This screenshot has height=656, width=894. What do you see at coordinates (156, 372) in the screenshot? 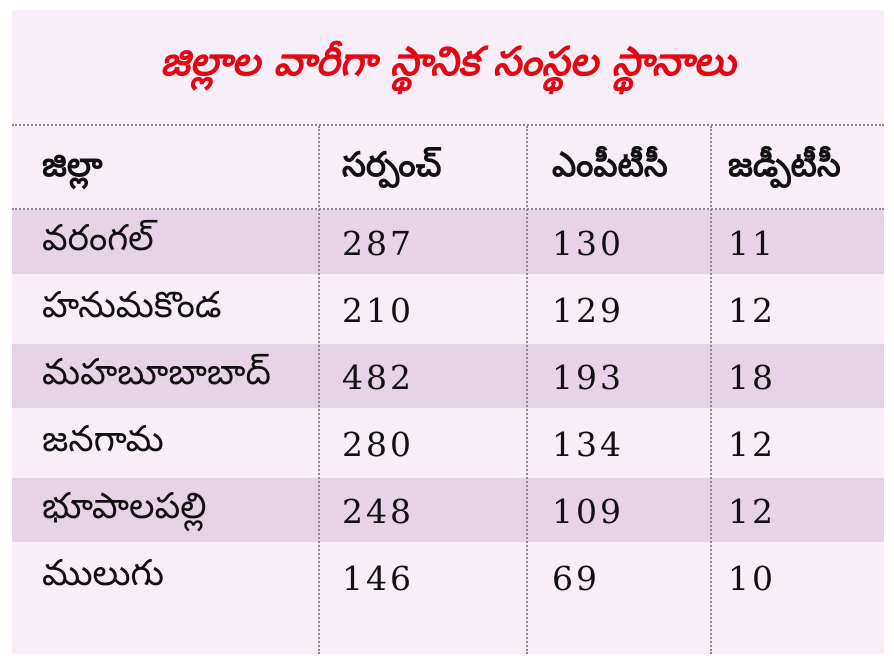
I see `district-name: మహబూబాబాద్` at bounding box center [156, 372].